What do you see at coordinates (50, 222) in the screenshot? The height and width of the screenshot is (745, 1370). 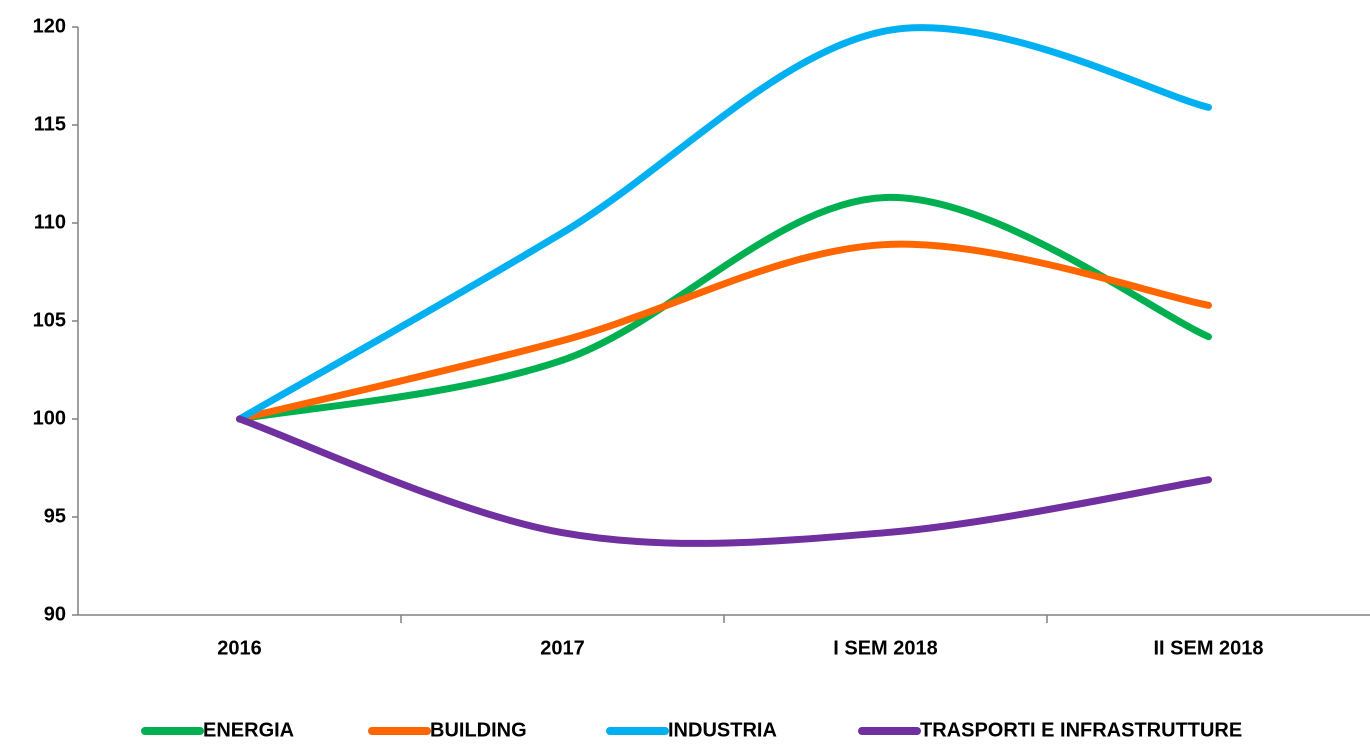 I see `y-tick-label: 110` at bounding box center [50, 222].